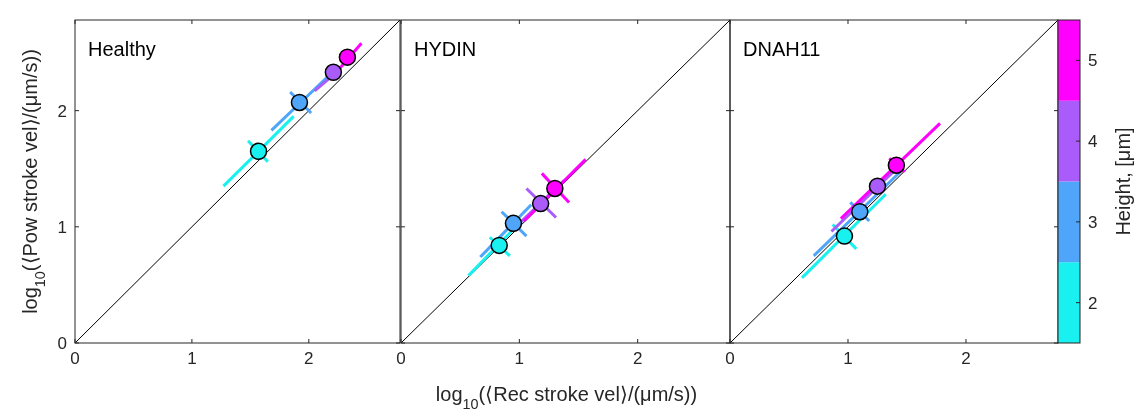 This screenshot has width=1148, height=418. What do you see at coordinates (62, 227) in the screenshot?
I see `y-tick-label: 1` at bounding box center [62, 227].